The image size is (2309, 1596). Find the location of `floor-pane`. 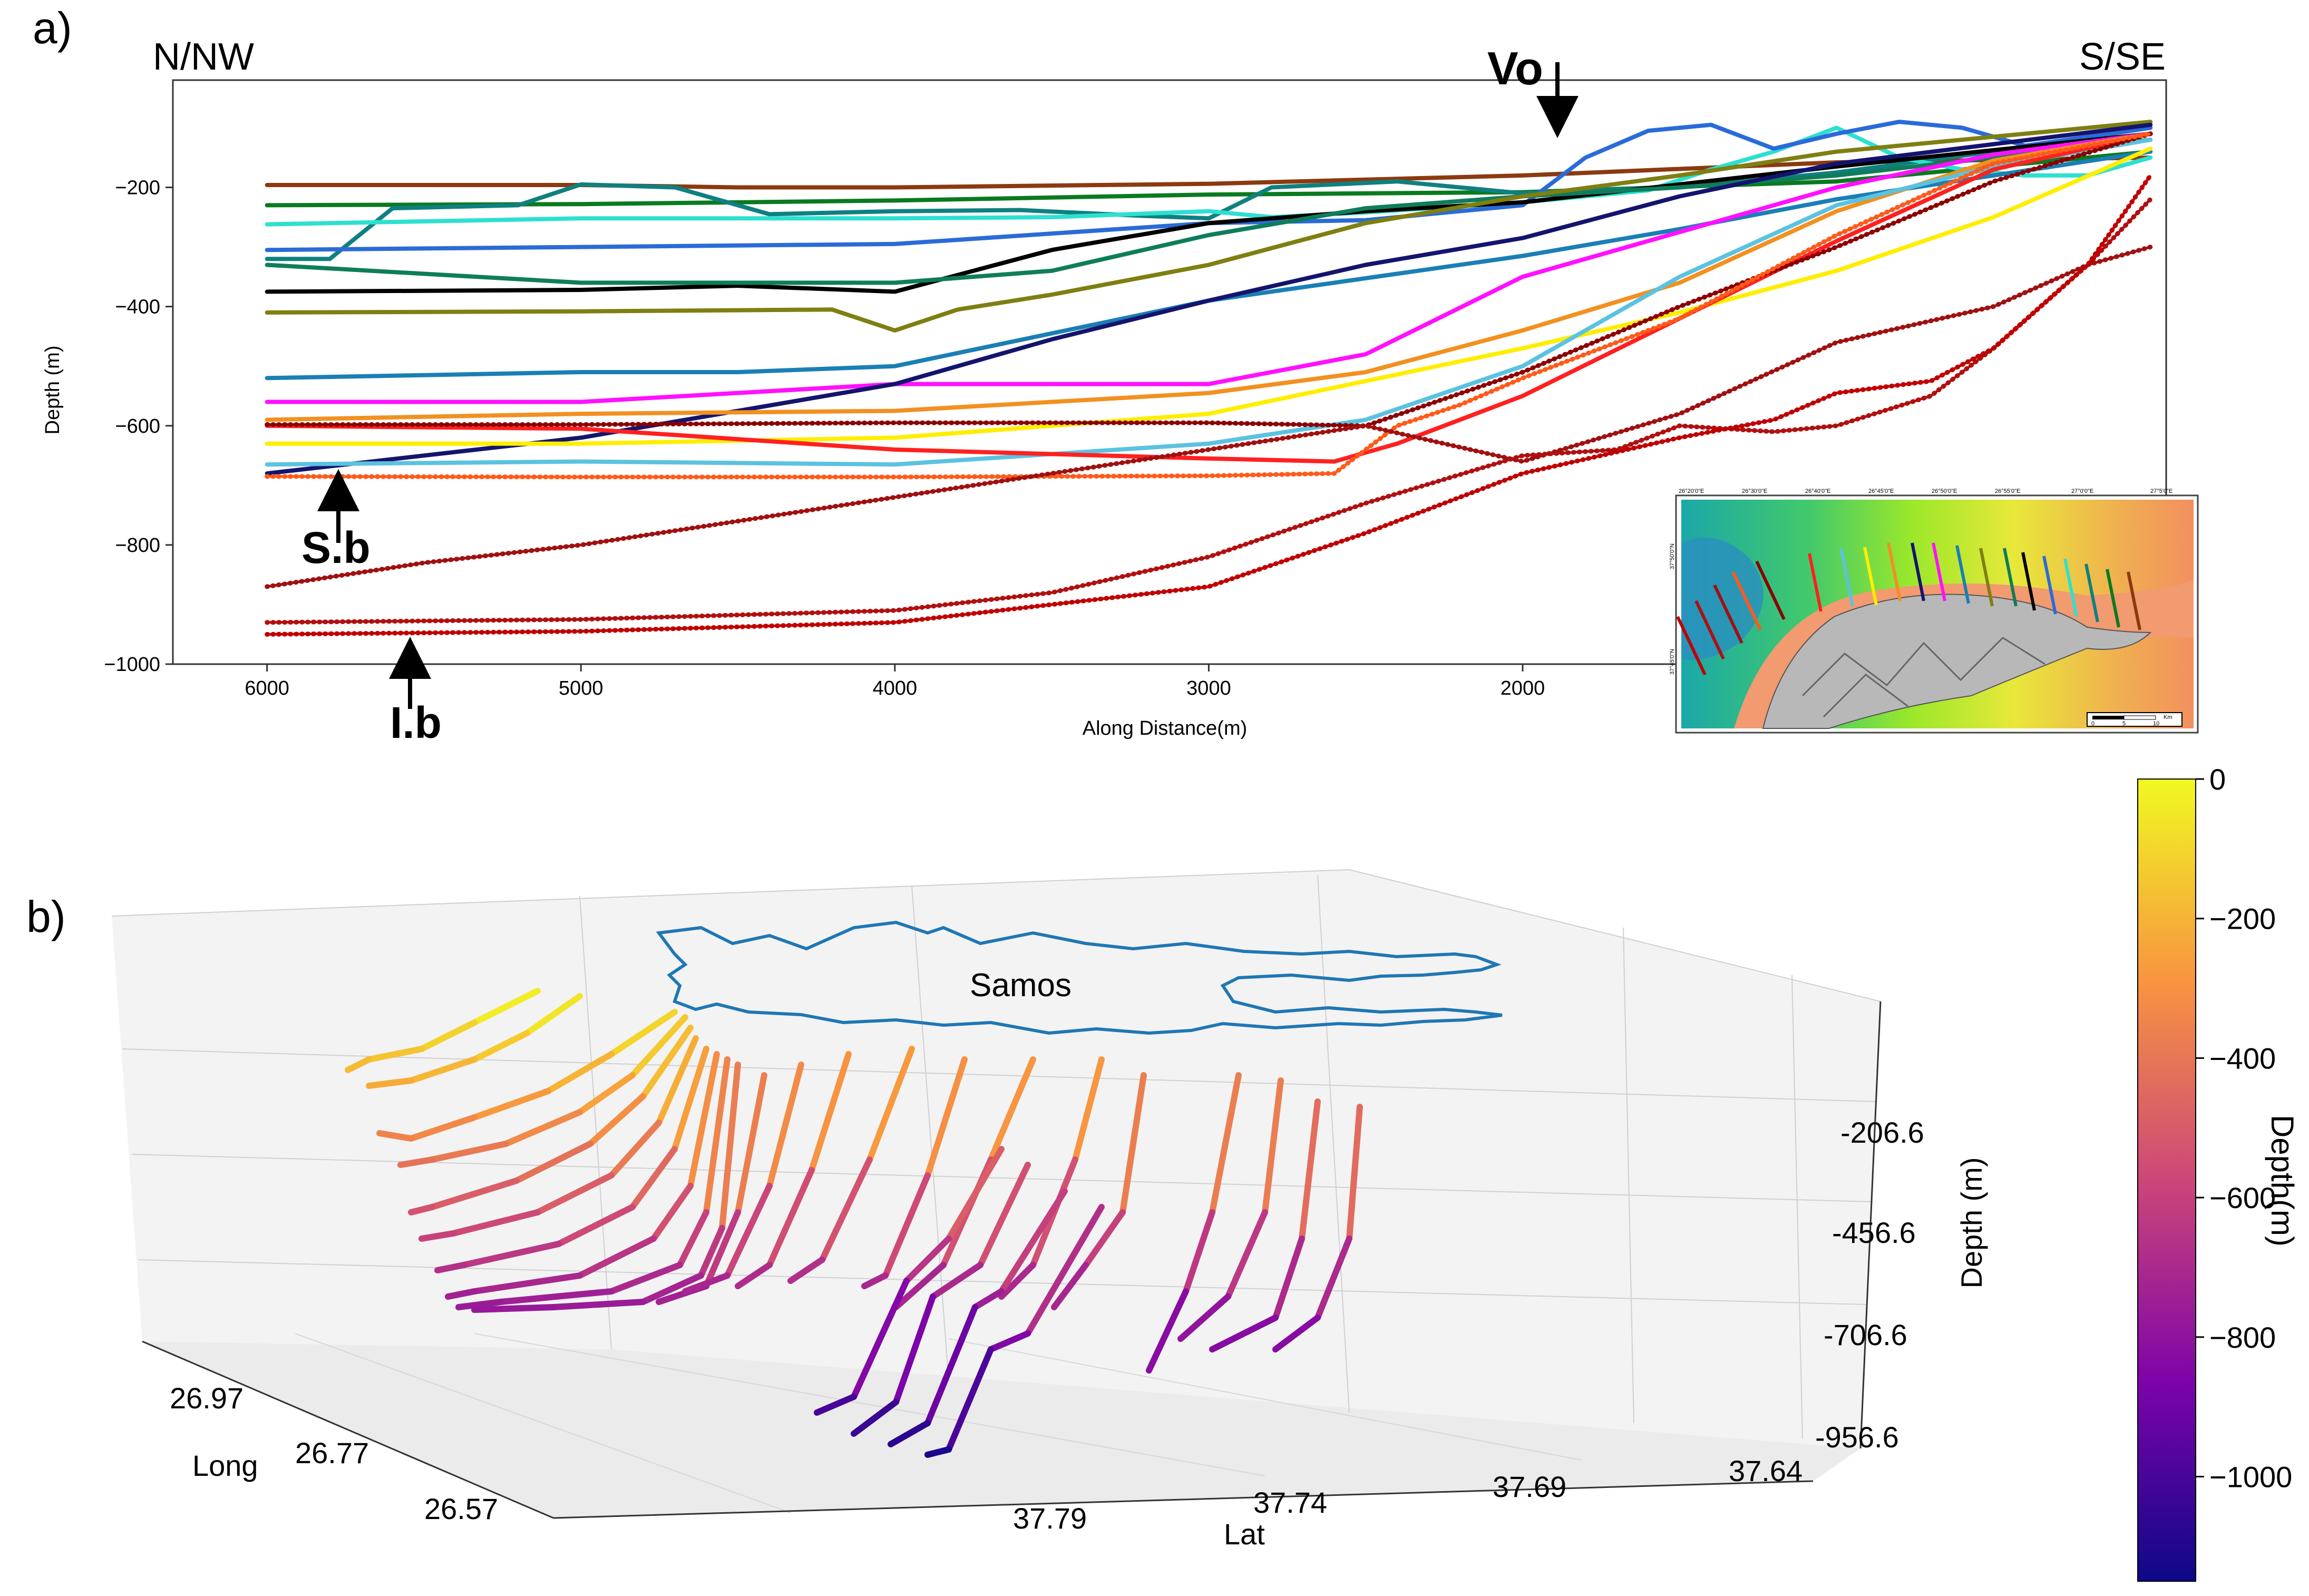

floor-pane is located at coordinates (1001, 1430).